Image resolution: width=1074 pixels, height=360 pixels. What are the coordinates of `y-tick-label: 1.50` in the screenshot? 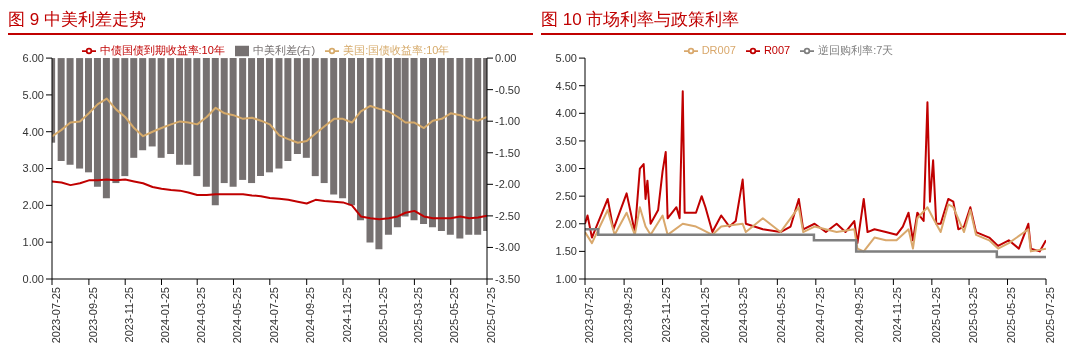 It's located at (566, 251).